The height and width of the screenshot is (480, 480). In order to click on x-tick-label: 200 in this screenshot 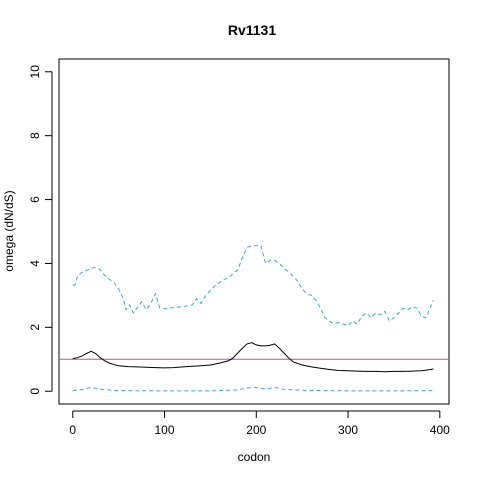, I will do `click(256, 430)`.